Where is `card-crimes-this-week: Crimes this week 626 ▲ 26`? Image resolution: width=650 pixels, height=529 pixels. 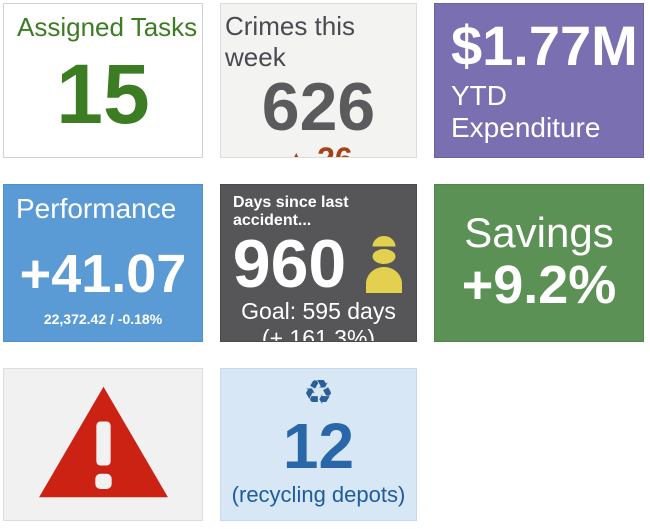
card-crimes-this-week: Crimes this week 626 ▲ 26 is located at coordinates (318, 80).